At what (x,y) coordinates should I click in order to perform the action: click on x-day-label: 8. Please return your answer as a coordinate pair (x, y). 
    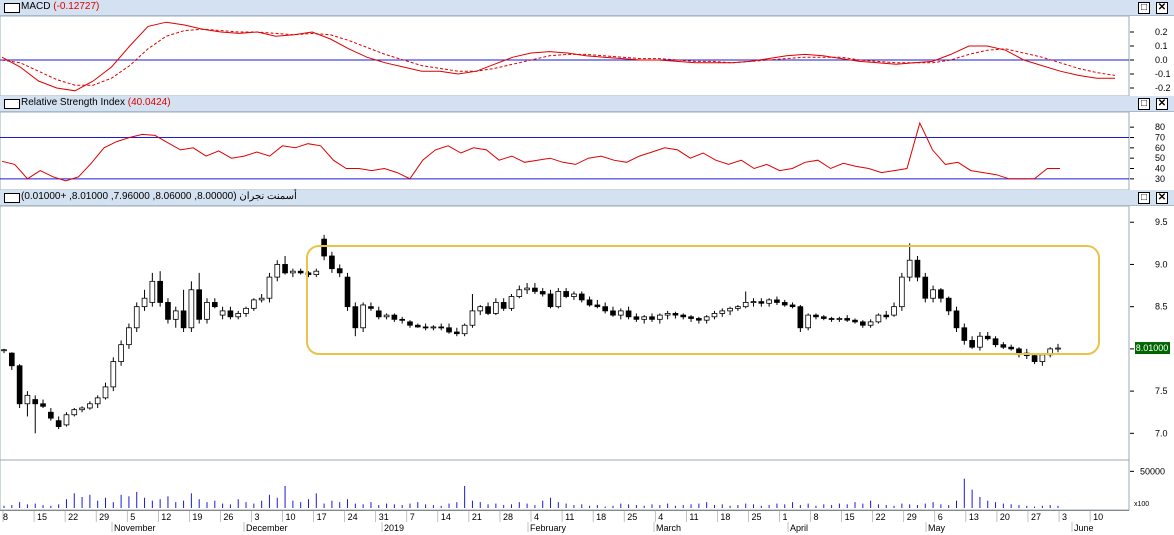
    Looking at the image, I should click on (5, 517).